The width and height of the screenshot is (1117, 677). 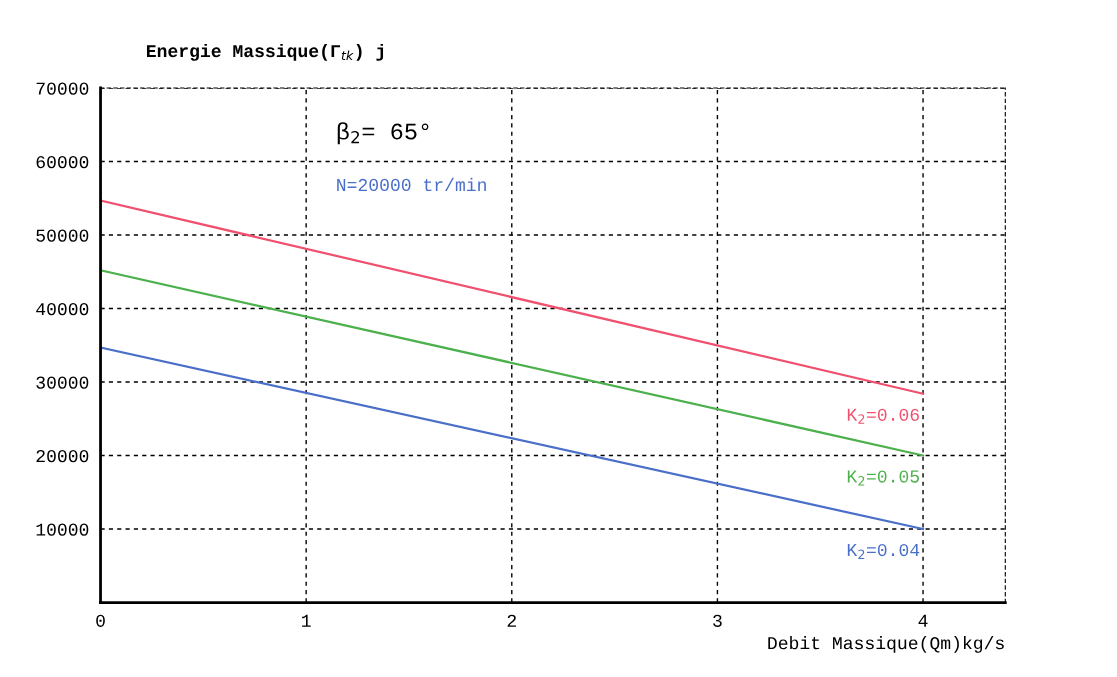 I want to click on y-tick-label: 70000, so click(x=62, y=88).